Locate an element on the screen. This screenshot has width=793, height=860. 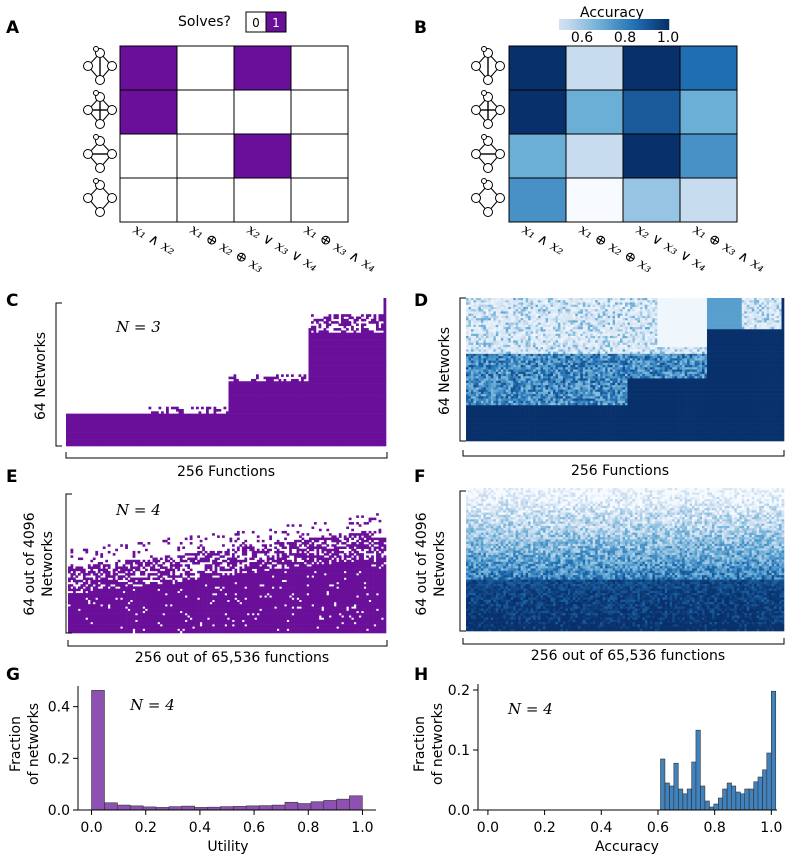
colorbar-tick-2: 1.0 is located at coordinates (668, 38).